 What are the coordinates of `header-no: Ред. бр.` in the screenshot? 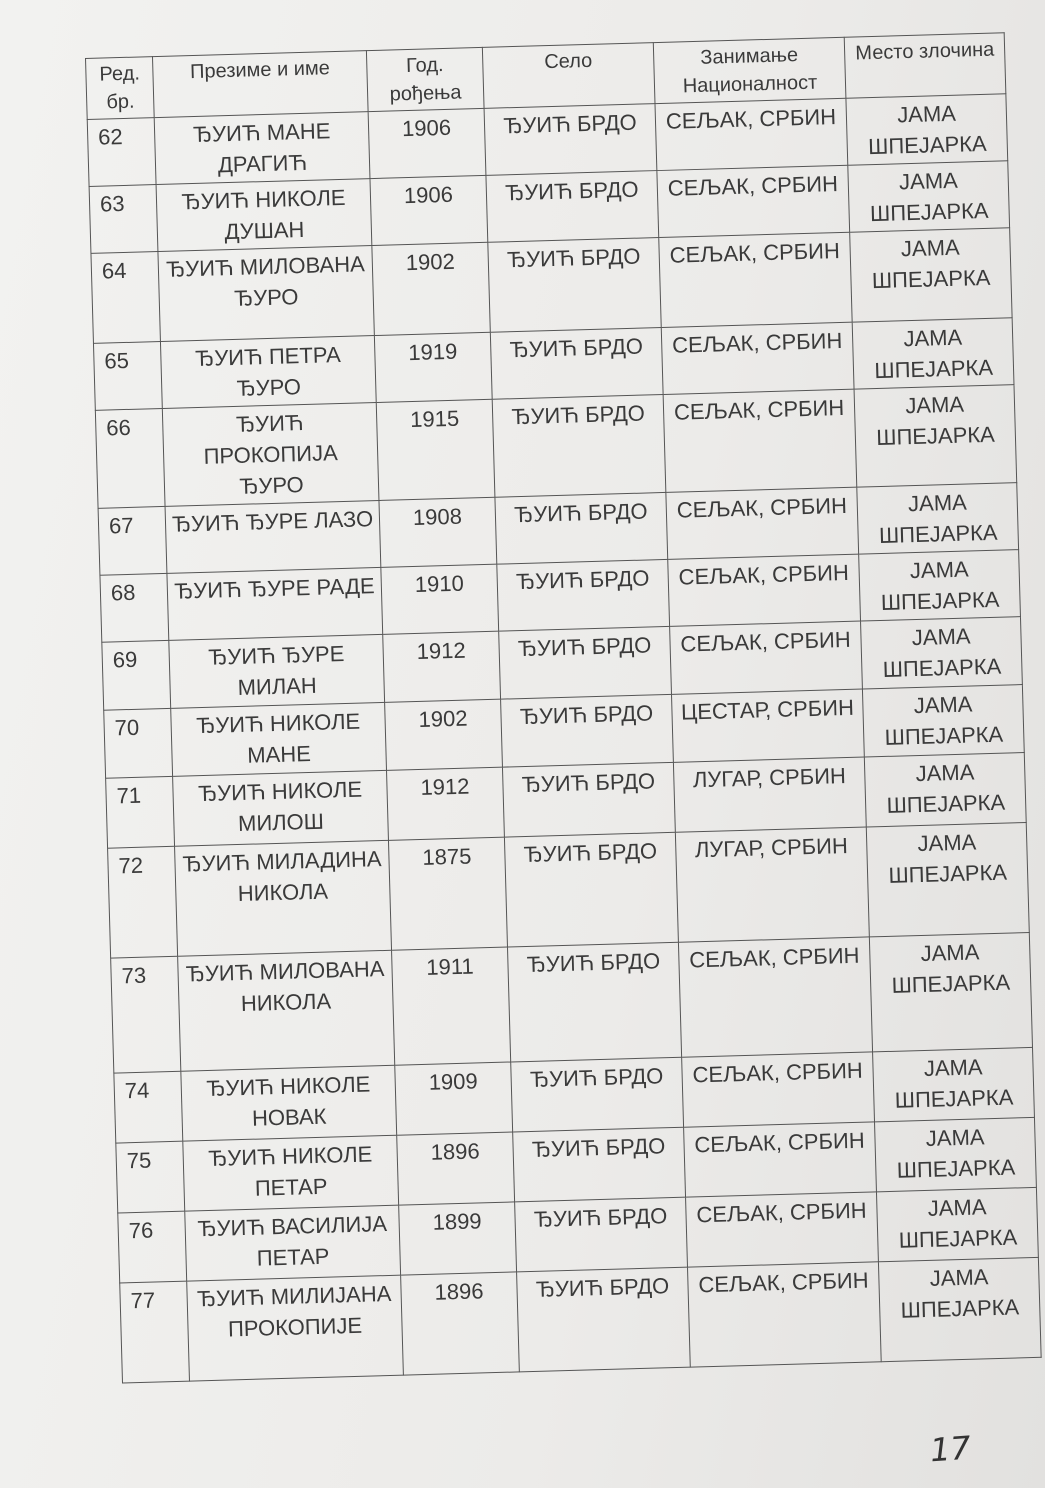 It's located at (120, 88).